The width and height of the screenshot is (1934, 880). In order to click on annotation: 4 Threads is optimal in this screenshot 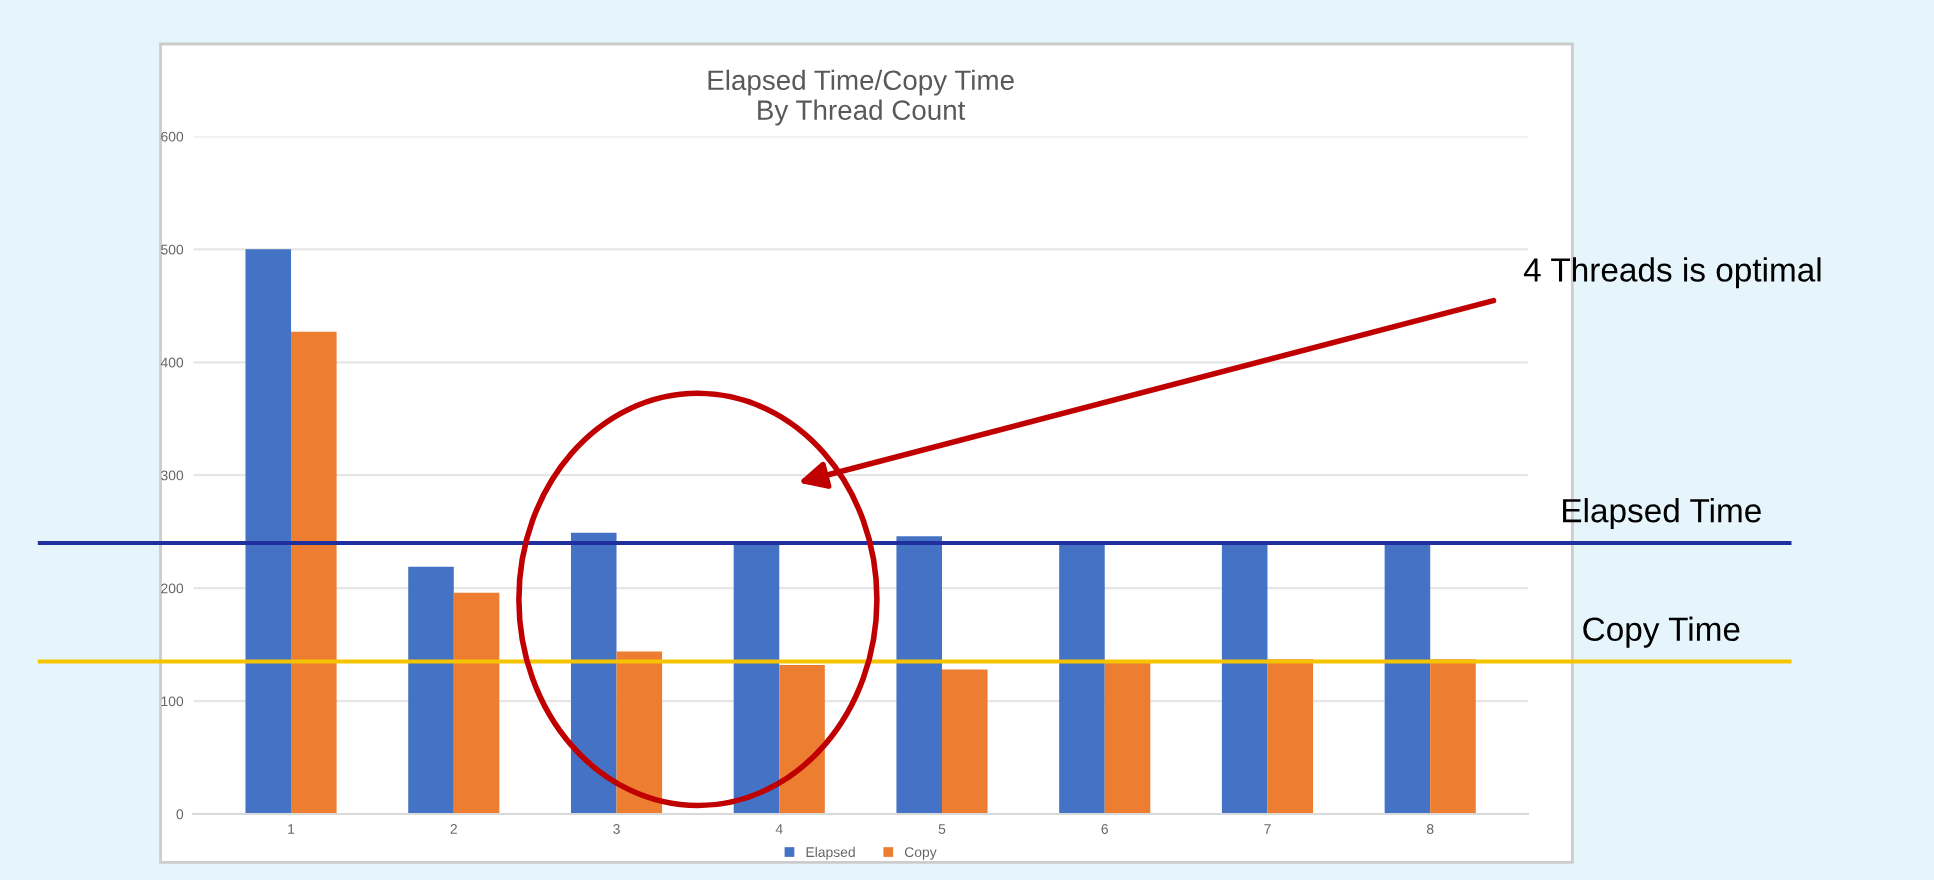, I will do `click(1672, 273)`.